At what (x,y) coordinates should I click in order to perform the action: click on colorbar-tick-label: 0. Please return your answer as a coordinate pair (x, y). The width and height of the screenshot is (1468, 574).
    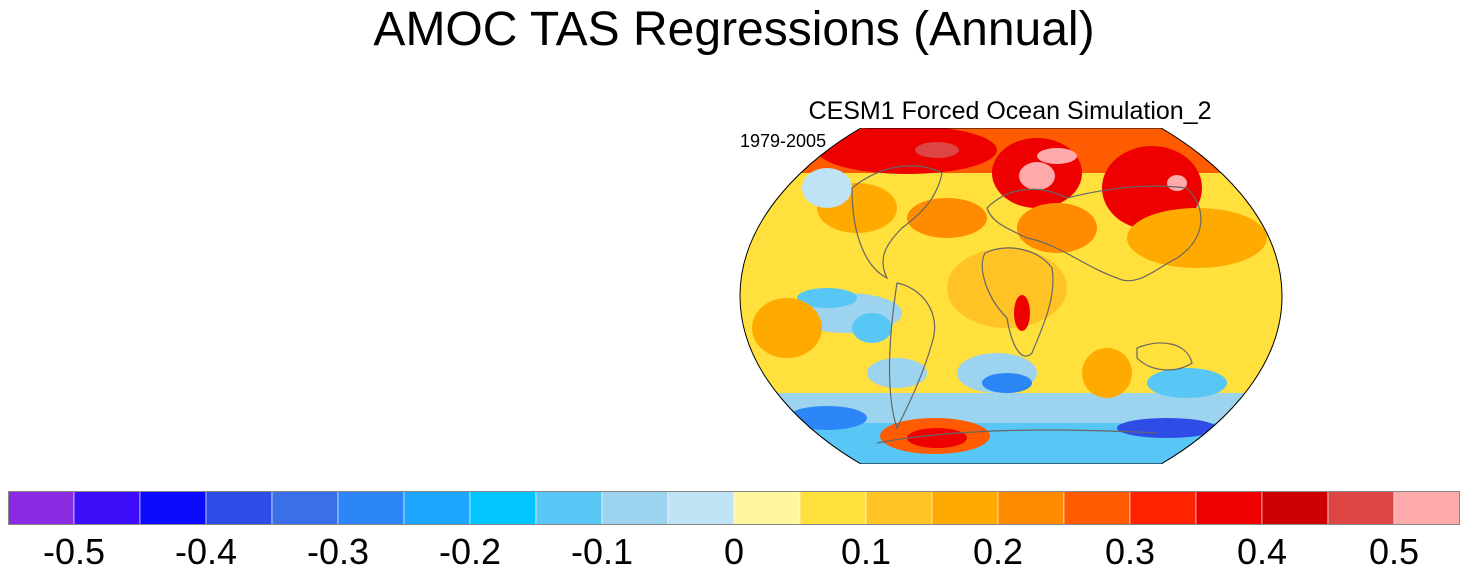
    Looking at the image, I should click on (734, 551).